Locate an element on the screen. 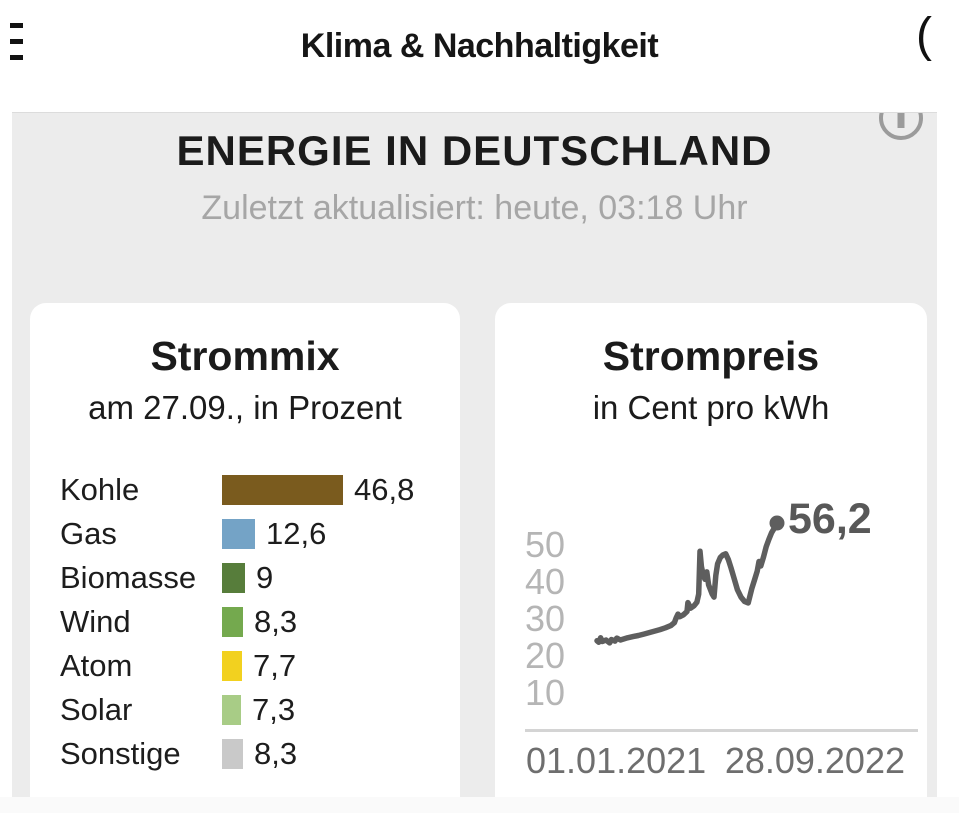 The width and height of the screenshot is (959, 813). strompreis-subtitle: in Cent pro kWh is located at coordinates (711, 407).